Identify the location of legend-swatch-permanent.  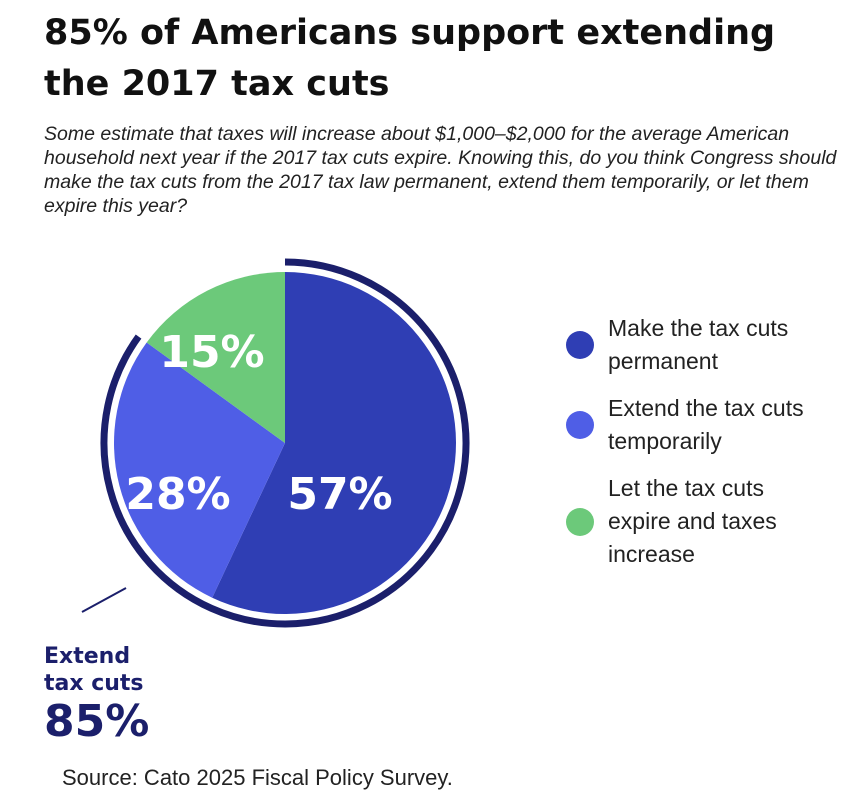
(580, 345).